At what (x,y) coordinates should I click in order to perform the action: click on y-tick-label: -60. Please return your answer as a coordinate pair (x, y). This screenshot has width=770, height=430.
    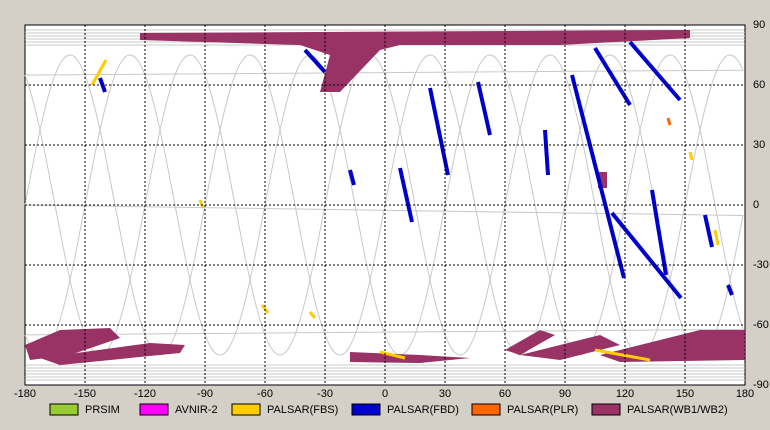
    Looking at the image, I should click on (761, 325).